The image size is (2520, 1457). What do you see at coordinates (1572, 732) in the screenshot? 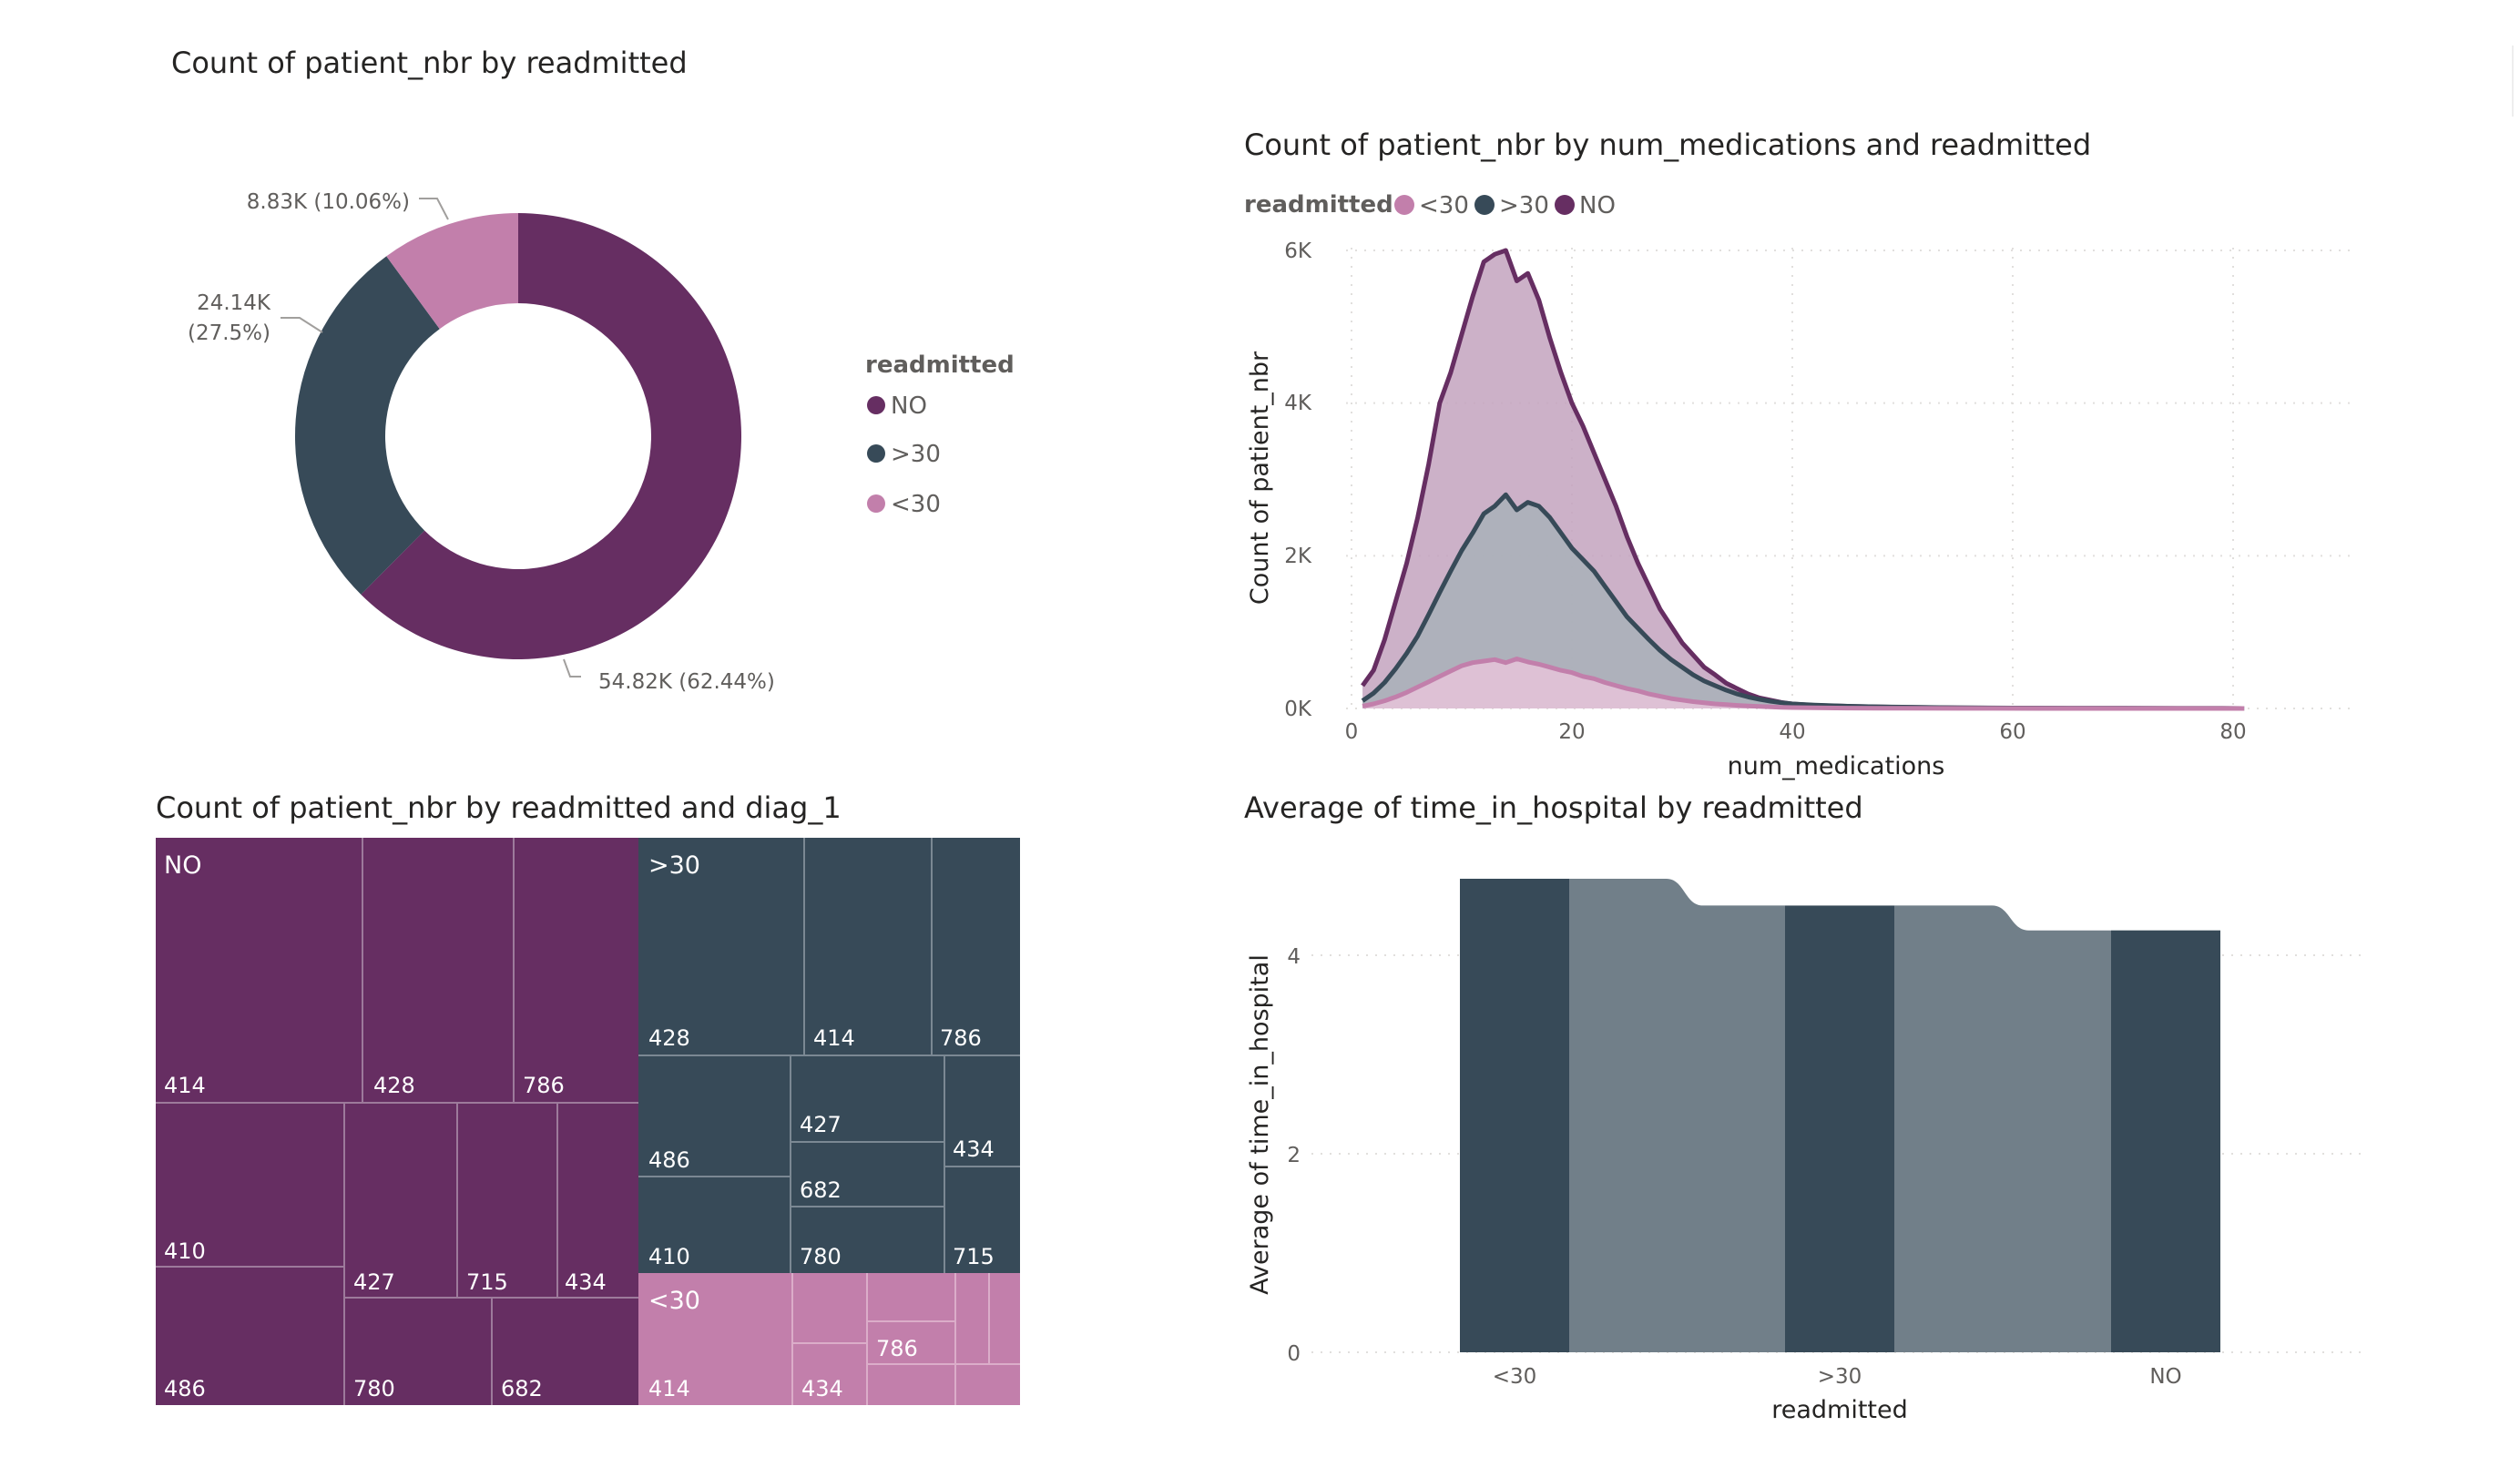
I see `area-xtick: 20` at bounding box center [1572, 732].